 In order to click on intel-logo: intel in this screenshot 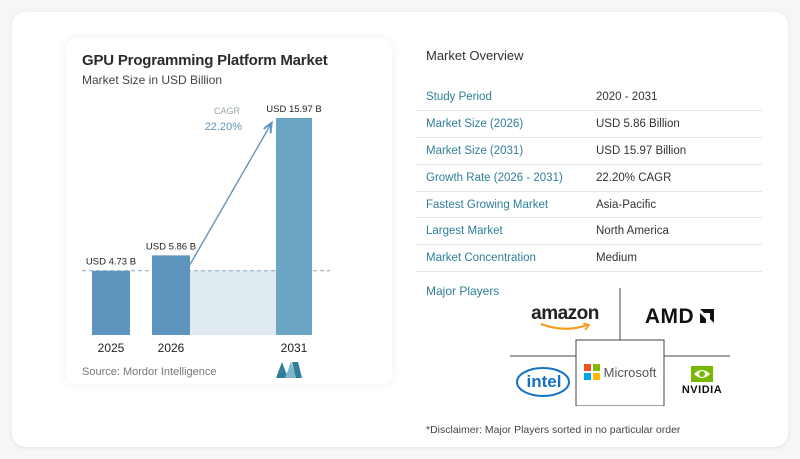, I will do `click(544, 382)`.